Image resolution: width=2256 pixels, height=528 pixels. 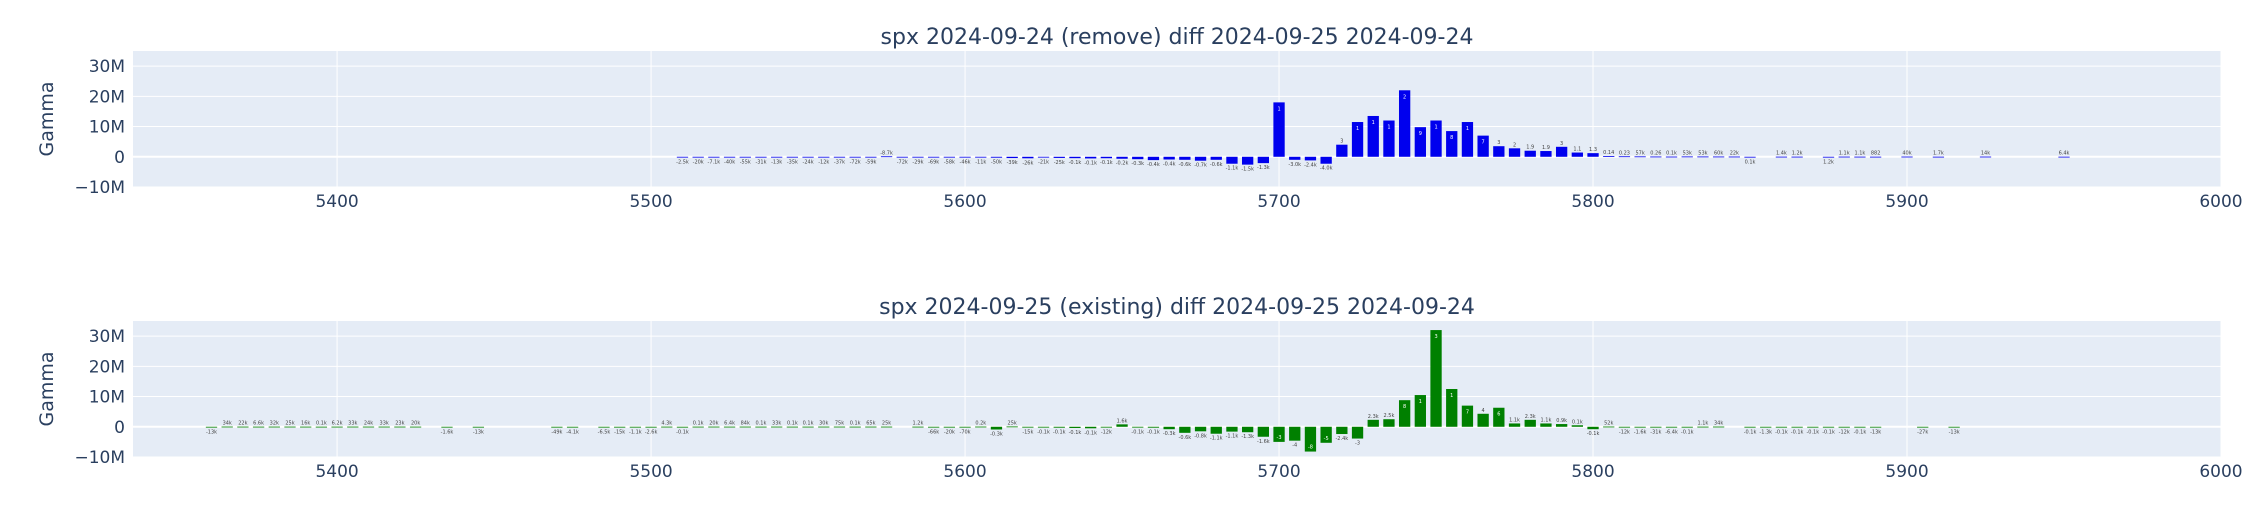 What do you see at coordinates (792, 163) in the screenshot?
I see `bar-data-label: -35k` at bounding box center [792, 163].